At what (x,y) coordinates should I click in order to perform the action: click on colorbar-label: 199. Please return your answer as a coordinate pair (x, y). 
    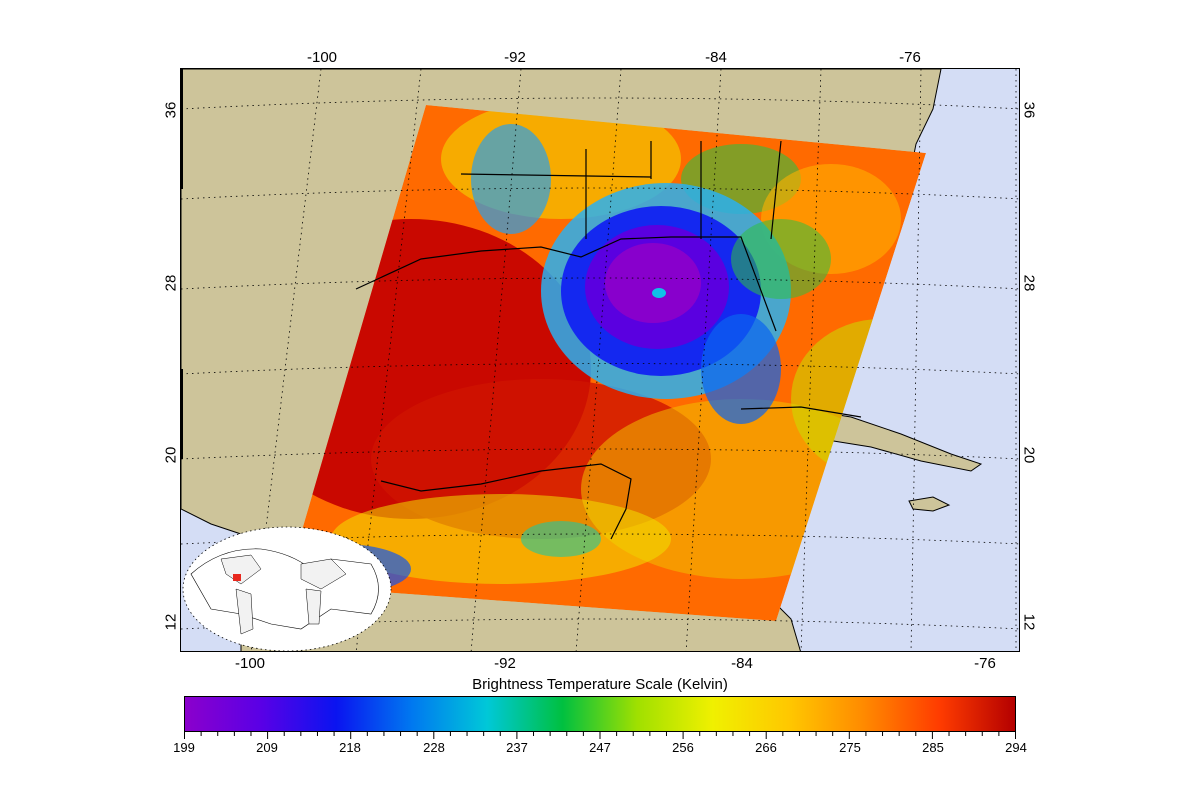
    Looking at the image, I should click on (184, 747).